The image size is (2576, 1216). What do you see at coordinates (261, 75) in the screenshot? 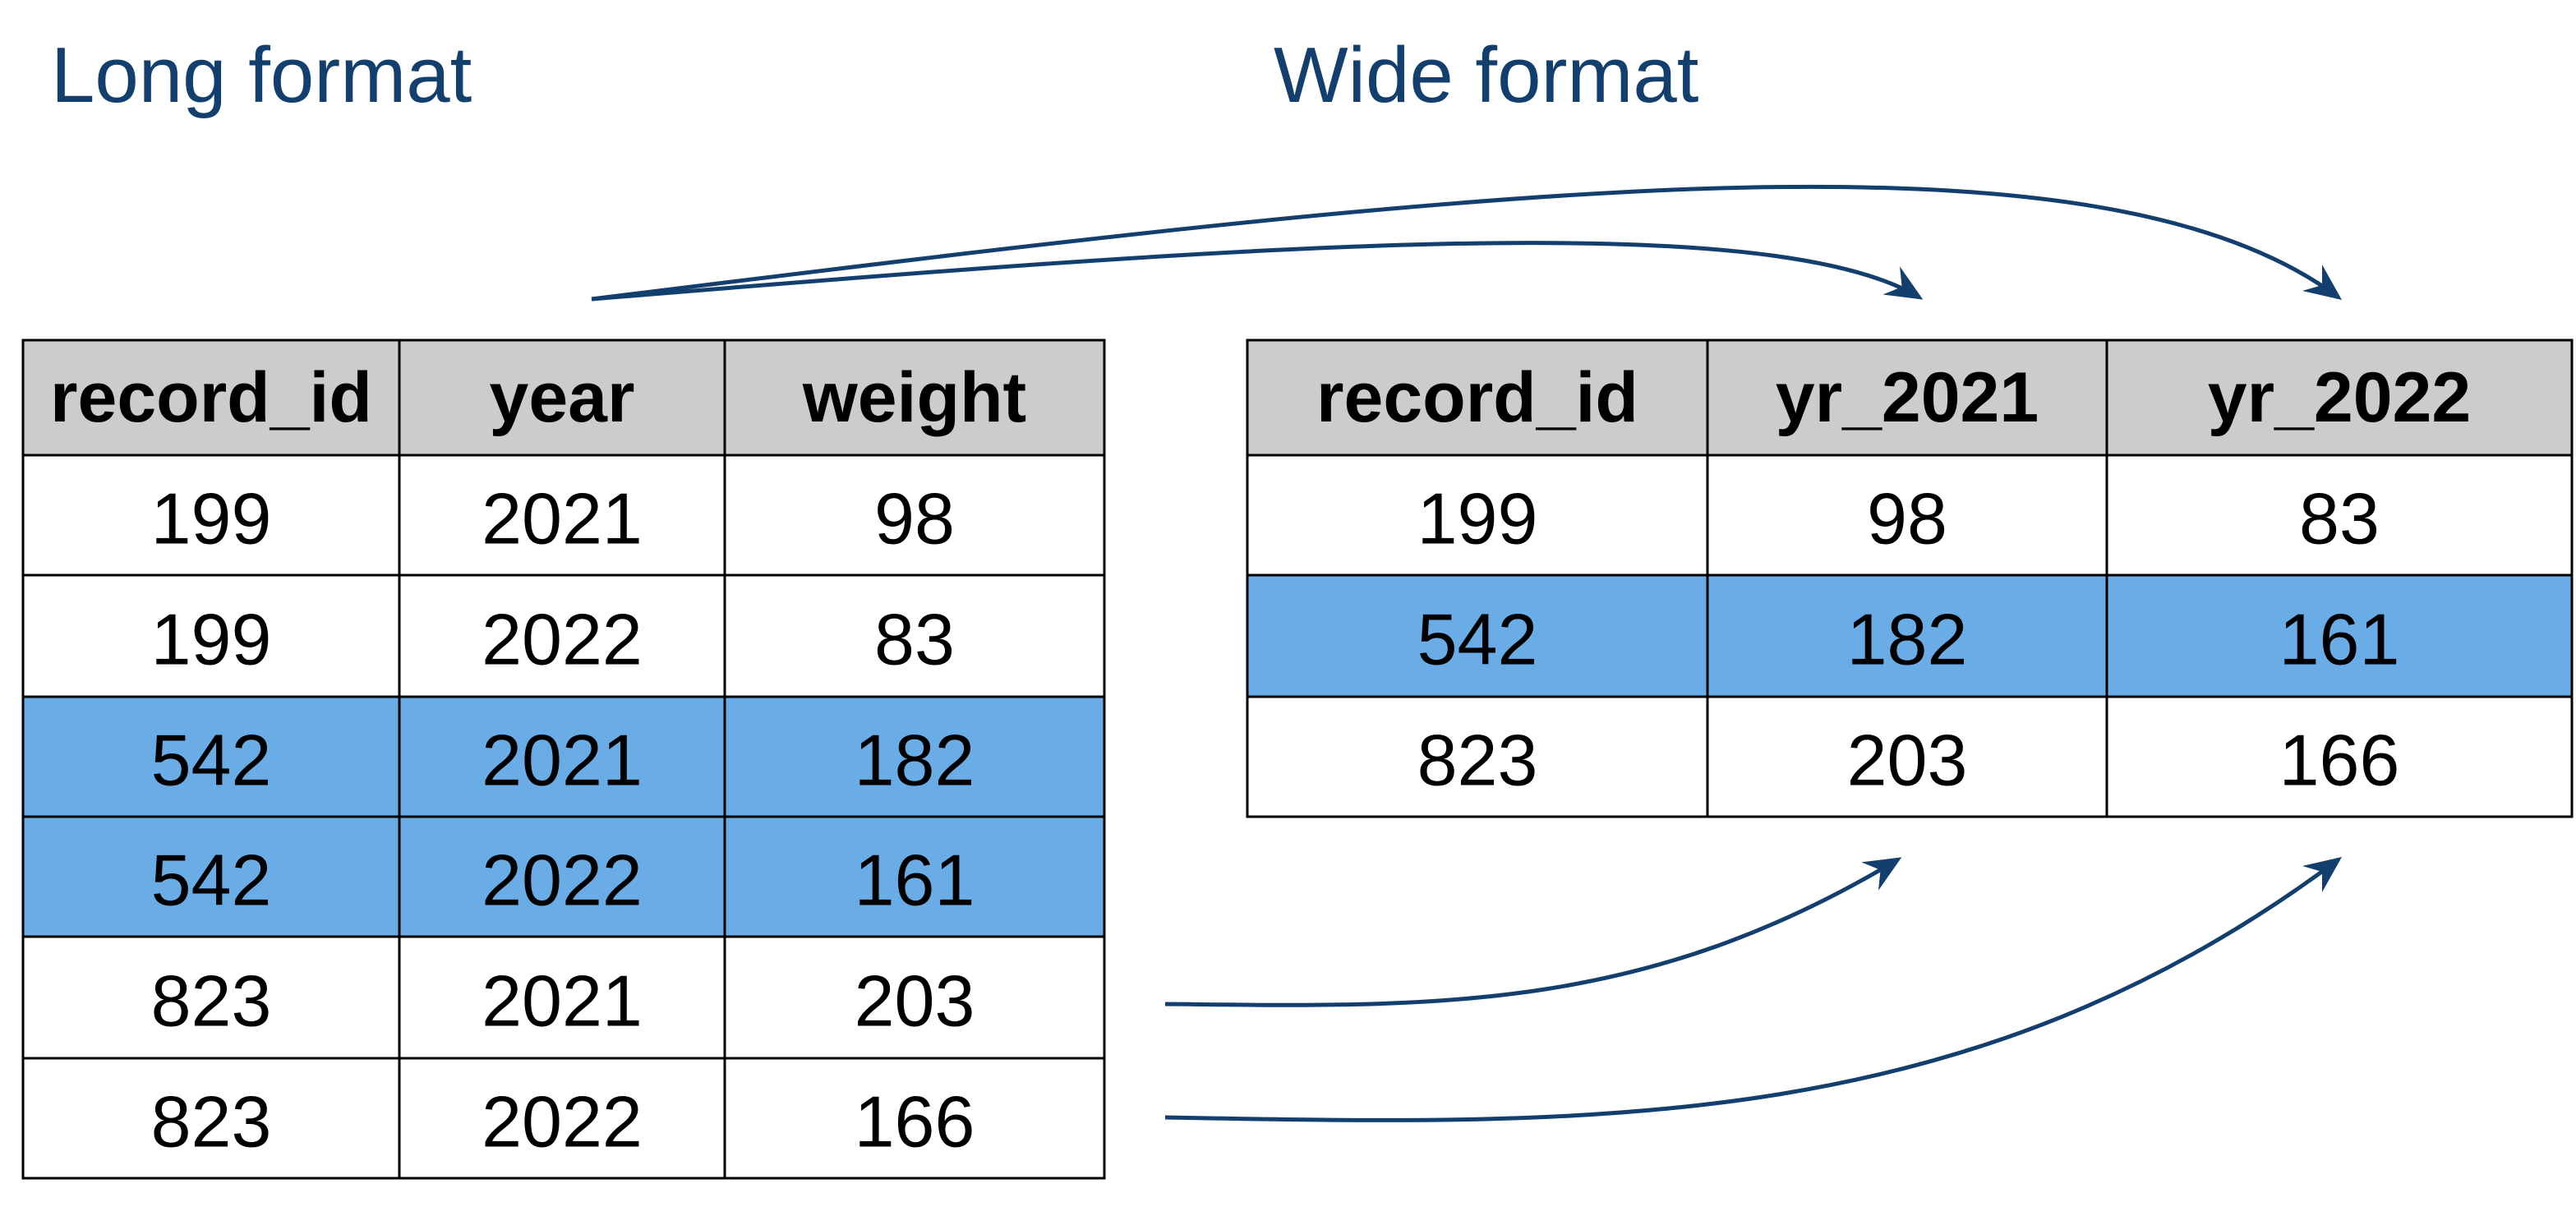
I see `long-title: Long format` at bounding box center [261, 75].